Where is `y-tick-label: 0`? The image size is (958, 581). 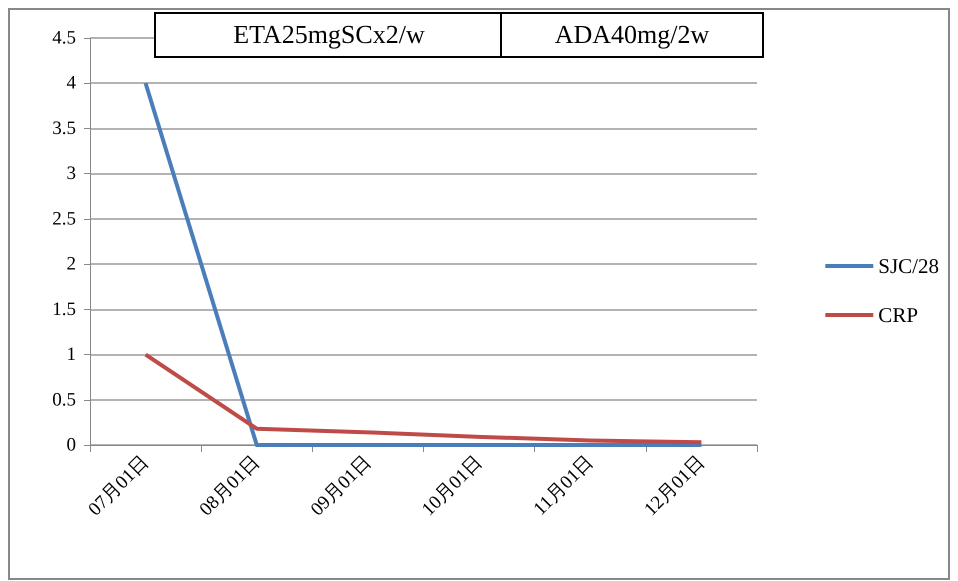 y-tick-label: 0 is located at coordinates (71, 445).